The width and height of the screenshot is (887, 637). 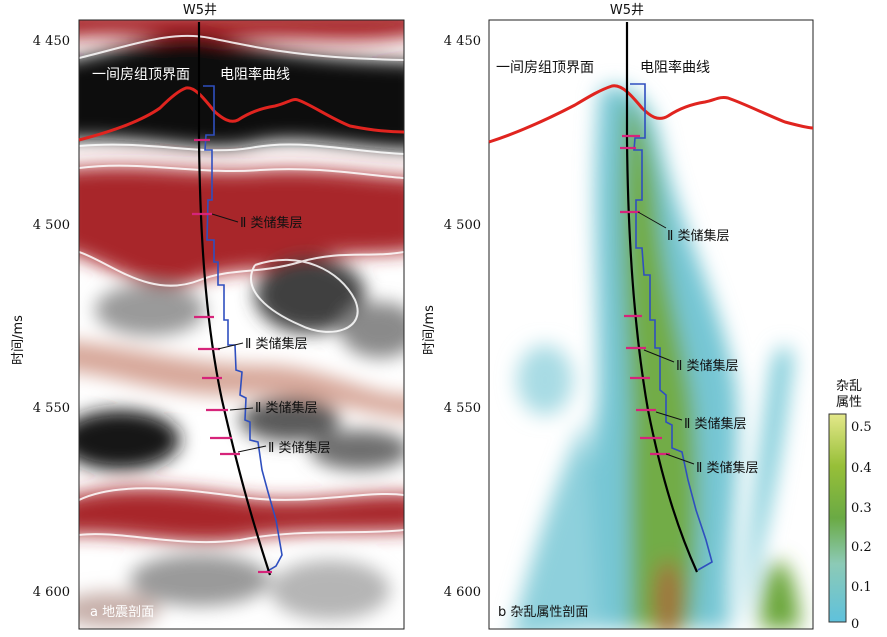 What do you see at coordinates (51, 225) in the screenshot?
I see `y-tick-a-4500: 4 500` at bounding box center [51, 225].